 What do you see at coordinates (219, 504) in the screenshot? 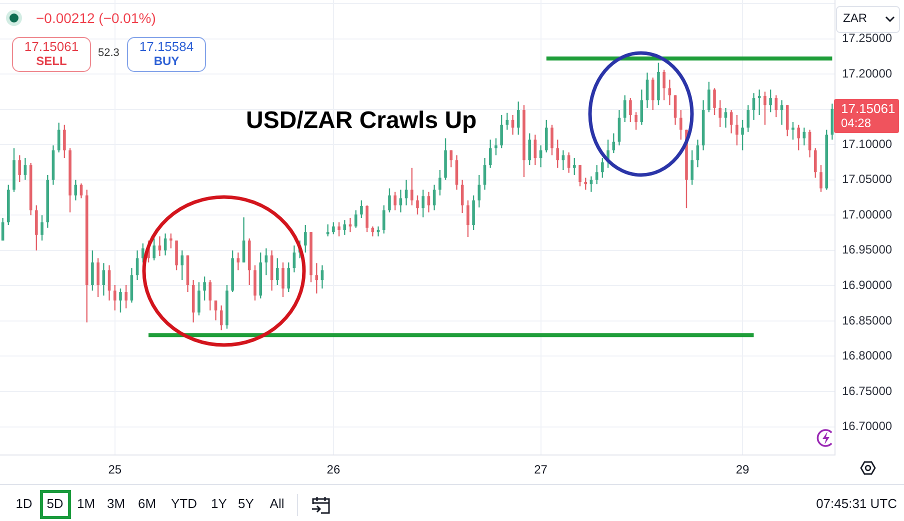
I see `text: 1Y` at bounding box center [219, 504].